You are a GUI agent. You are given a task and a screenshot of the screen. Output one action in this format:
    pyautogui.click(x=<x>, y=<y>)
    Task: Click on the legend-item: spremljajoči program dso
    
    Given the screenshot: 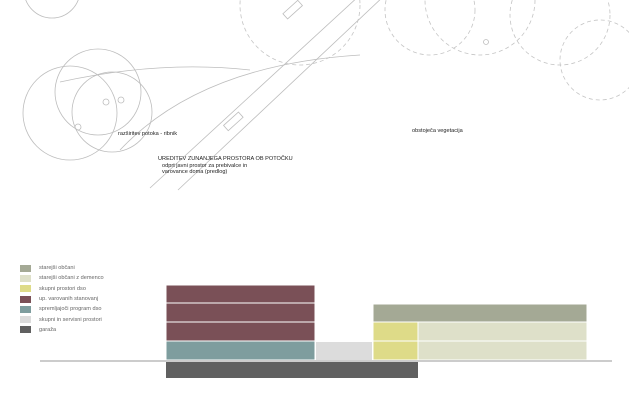 What is the action you would take?
    pyautogui.click(x=62, y=309)
    